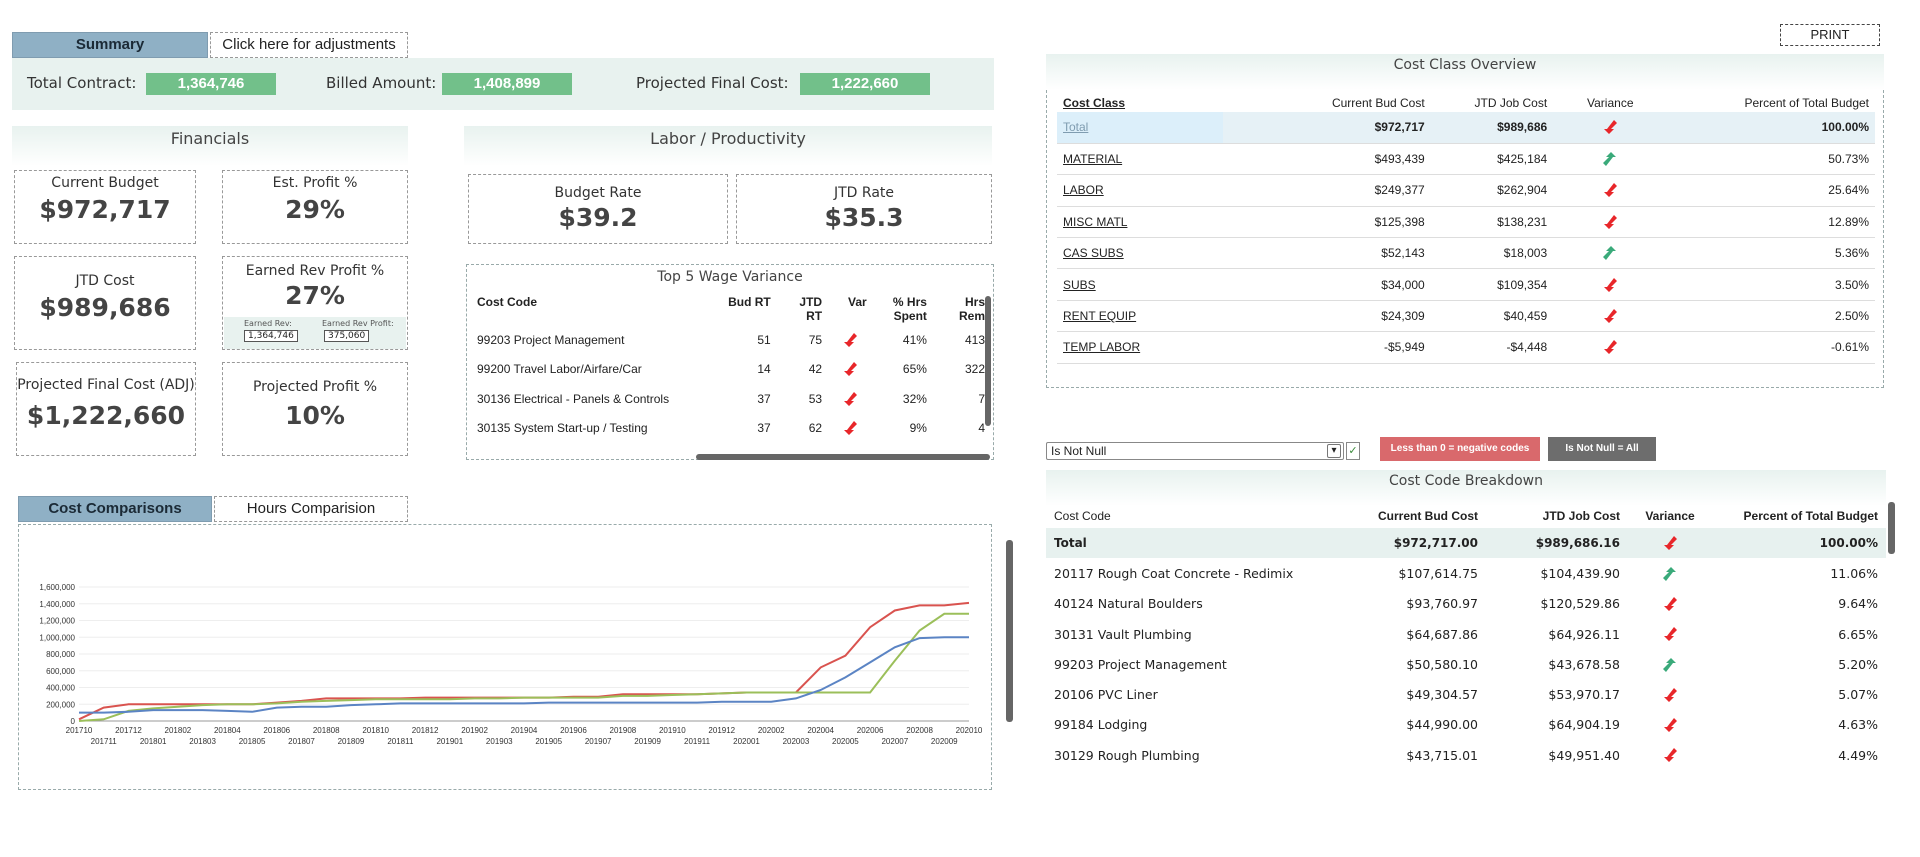  What do you see at coordinates (1195, 451) in the screenshot?
I see `filter-select: Is Not Null ▾` at bounding box center [1195, 451].